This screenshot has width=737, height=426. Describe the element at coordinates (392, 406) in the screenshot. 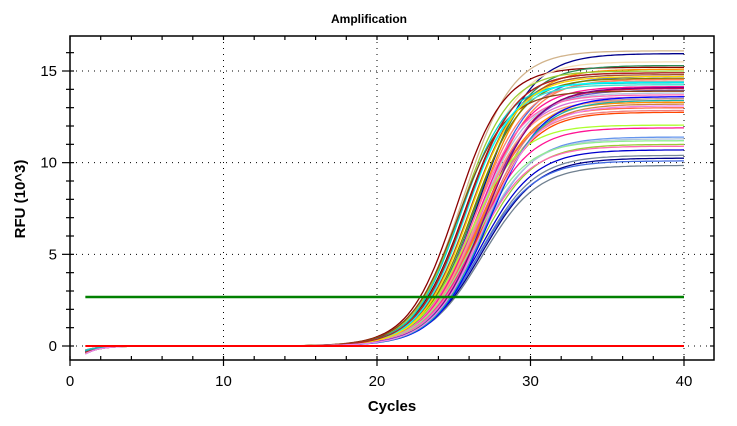

I see `x-axis-label: Cycles` at that location.